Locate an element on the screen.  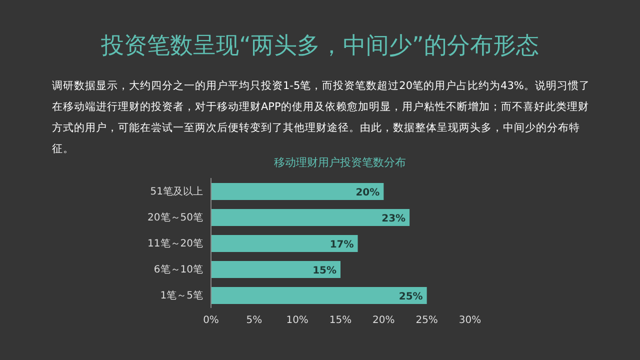
x-tick-label: 25% is located at coordinates (427, 320).